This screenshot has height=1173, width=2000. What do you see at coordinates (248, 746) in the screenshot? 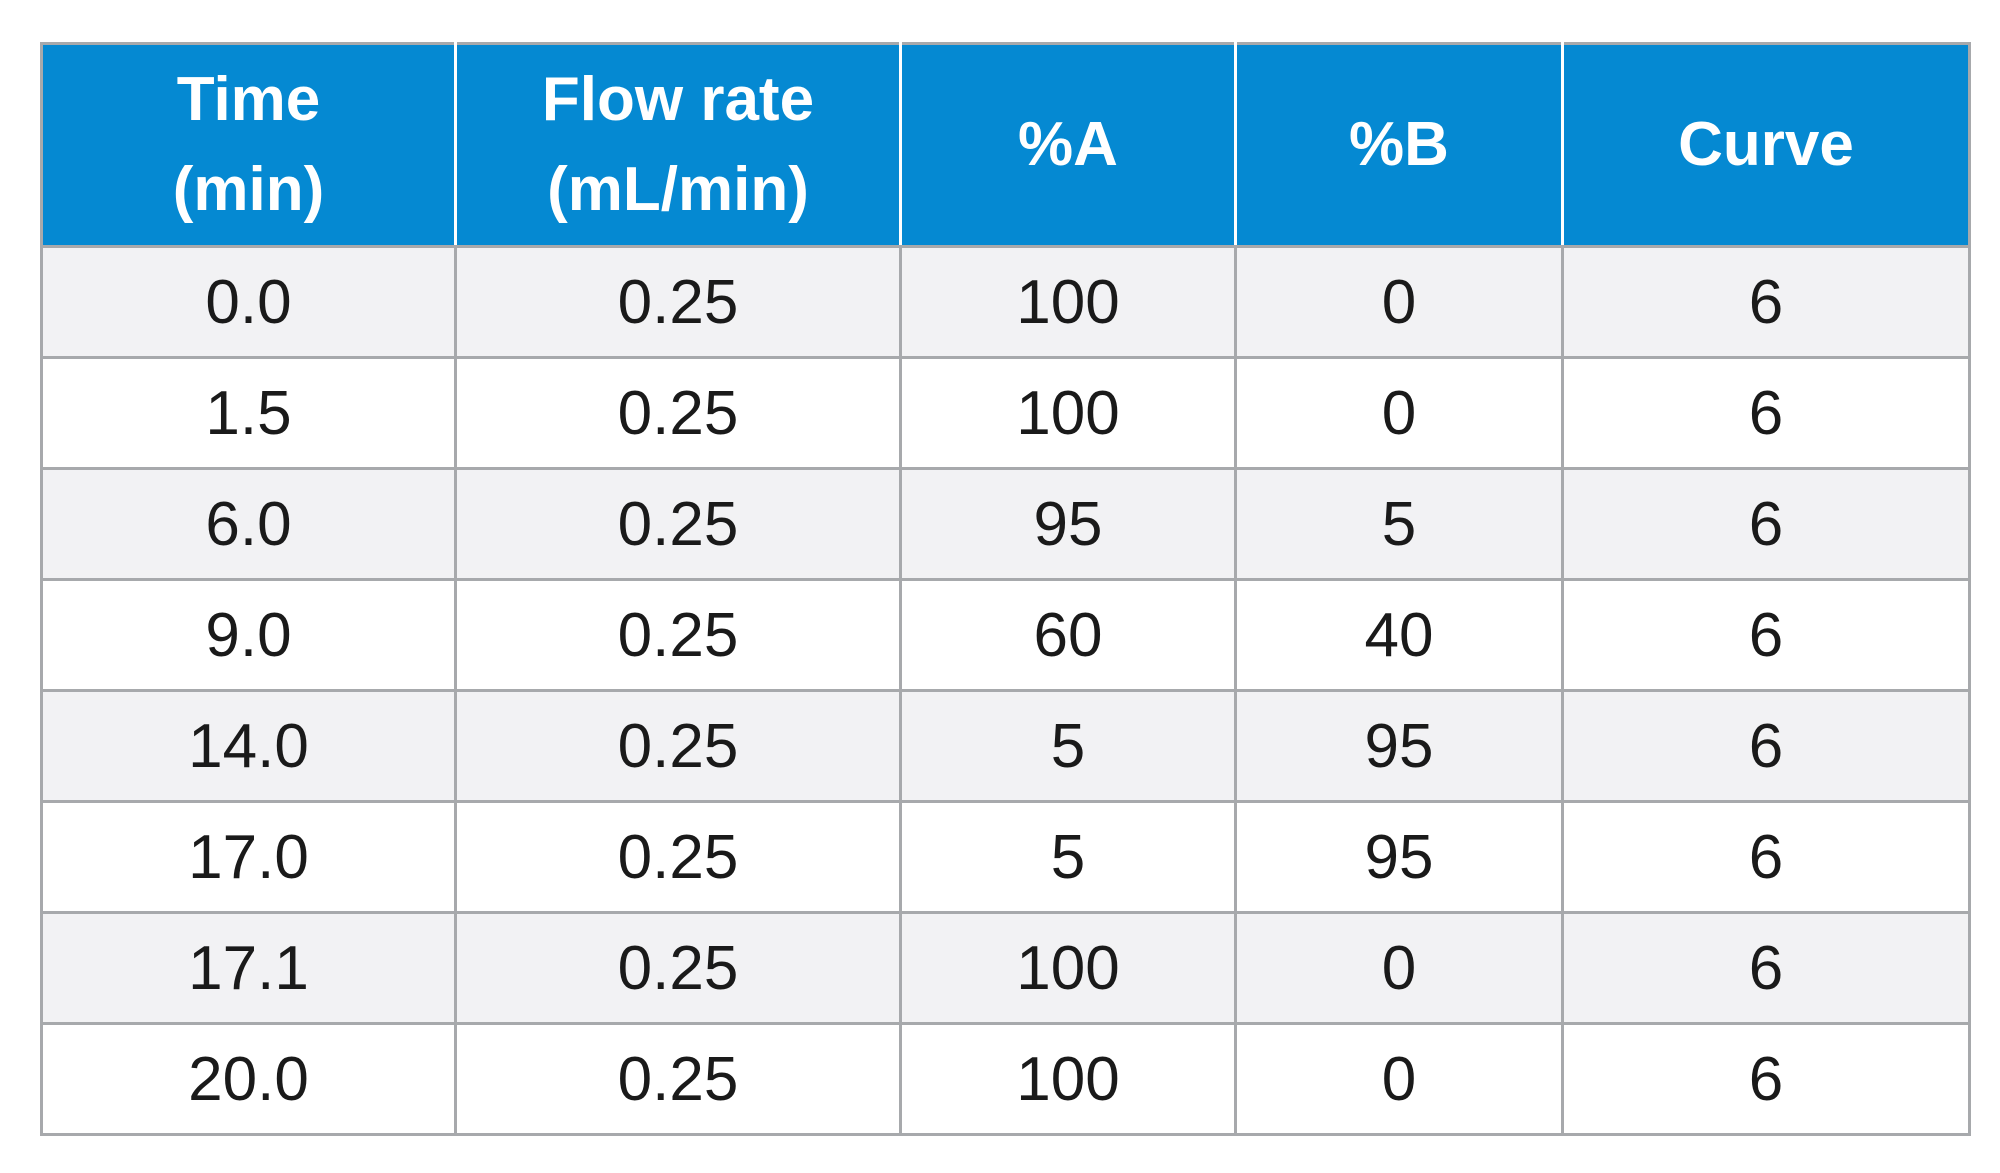
I see `cell-time: 14.0` at bounding box center [248, 746].